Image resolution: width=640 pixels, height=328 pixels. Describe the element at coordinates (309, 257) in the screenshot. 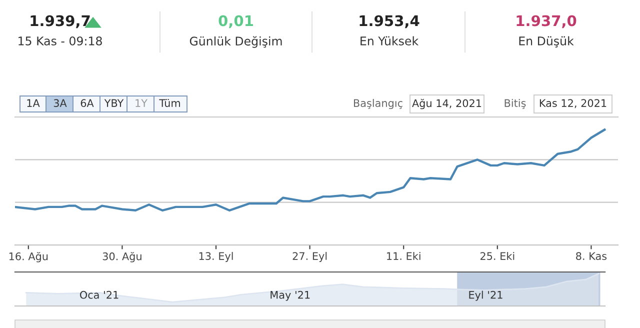

I see `x-tick-label: 27. Eyl` at that location.